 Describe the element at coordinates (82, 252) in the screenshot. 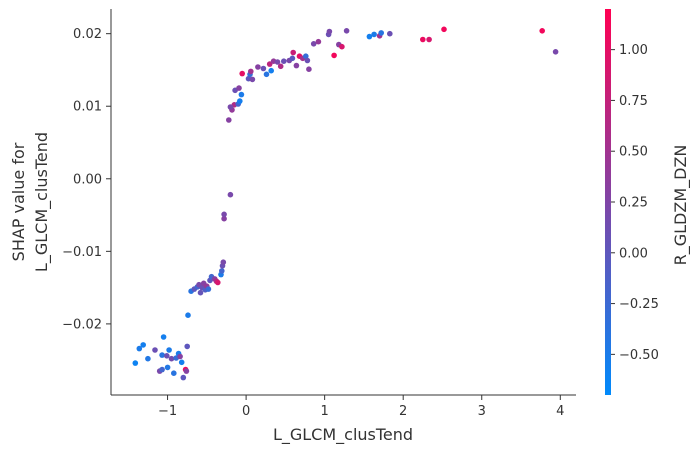

I see `y-tick-label: −0.01` at that location.